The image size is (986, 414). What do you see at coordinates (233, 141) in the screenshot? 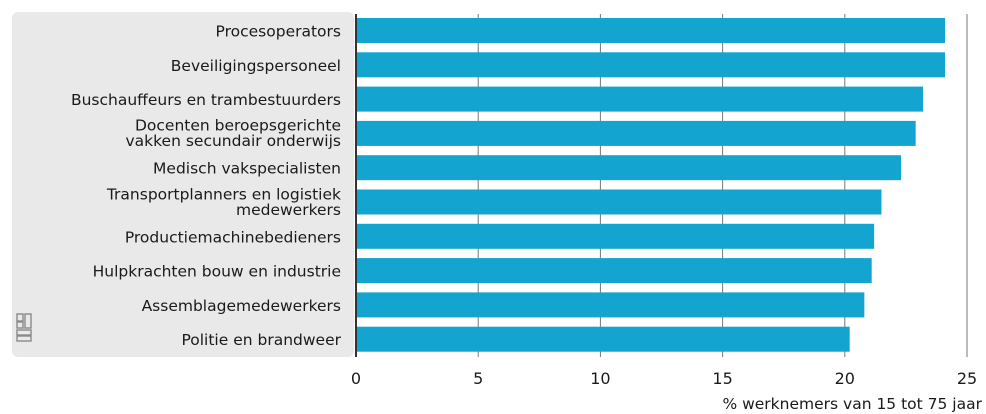
I see `category-label-line: vakken secundair onderwijs` at bounding box center [233, 141].